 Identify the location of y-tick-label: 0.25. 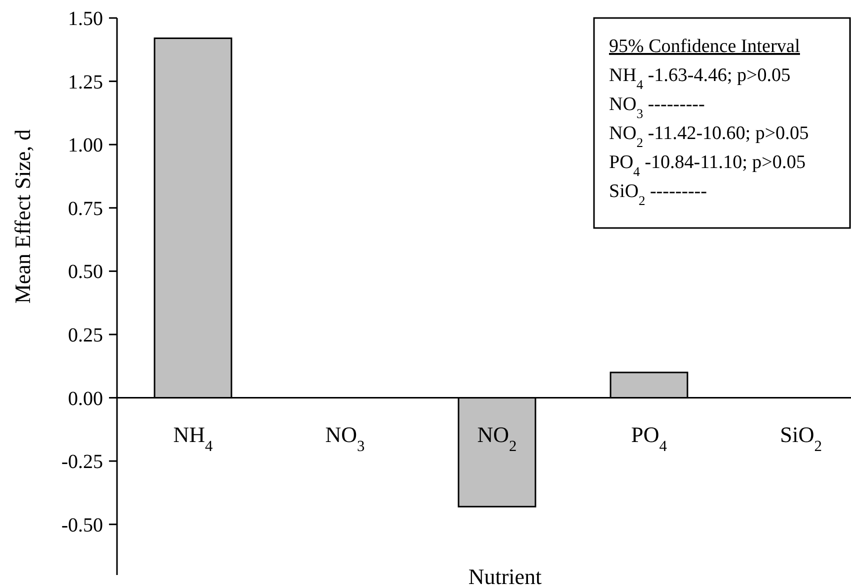
(85, 335).